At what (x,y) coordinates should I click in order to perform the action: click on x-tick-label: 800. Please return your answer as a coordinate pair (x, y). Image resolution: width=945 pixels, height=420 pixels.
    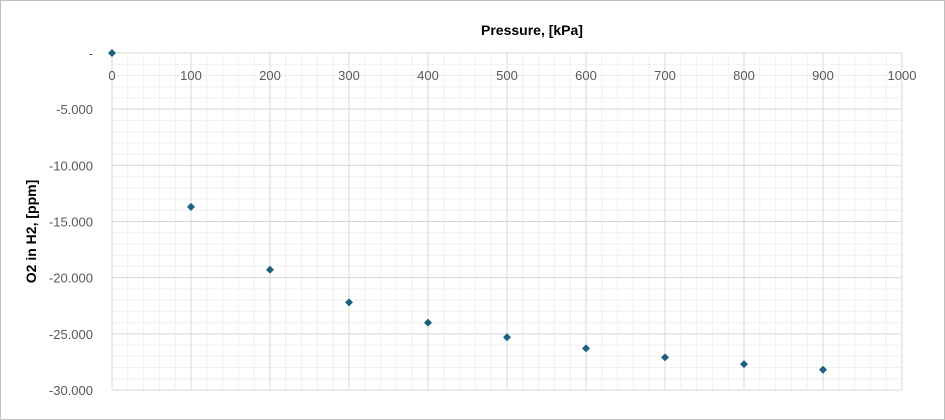
    Looking at the image, I should click on (744, 75).